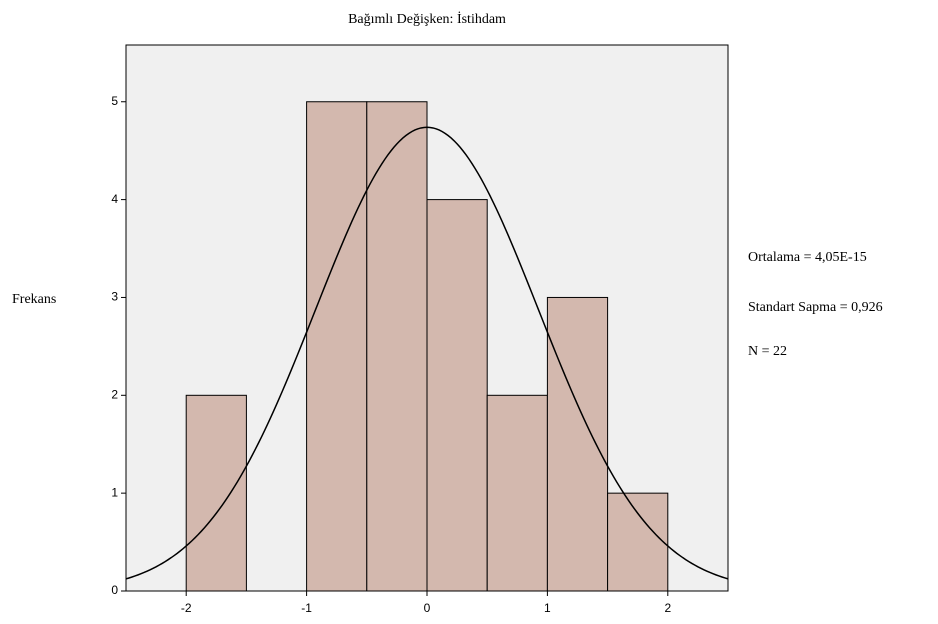 The image size is (938, 624). What do you see at coordinates (767, 351) in the screenshot?
I see `stat-label: N = 22` at bounding box center [767, 351].